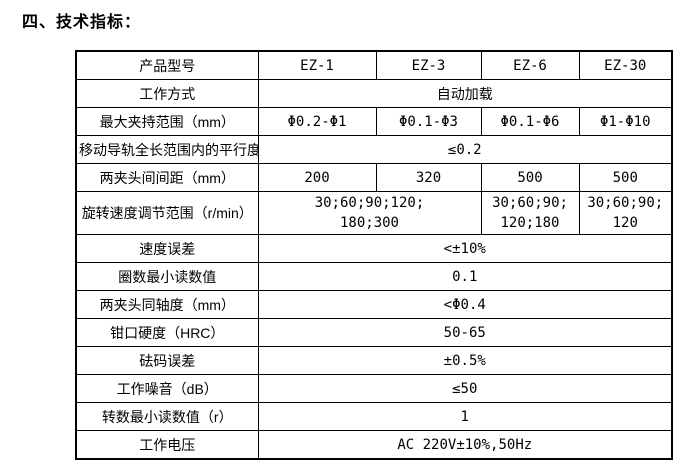  I want to click on speed-line: 30;60;90;120;, so click(369, 203).